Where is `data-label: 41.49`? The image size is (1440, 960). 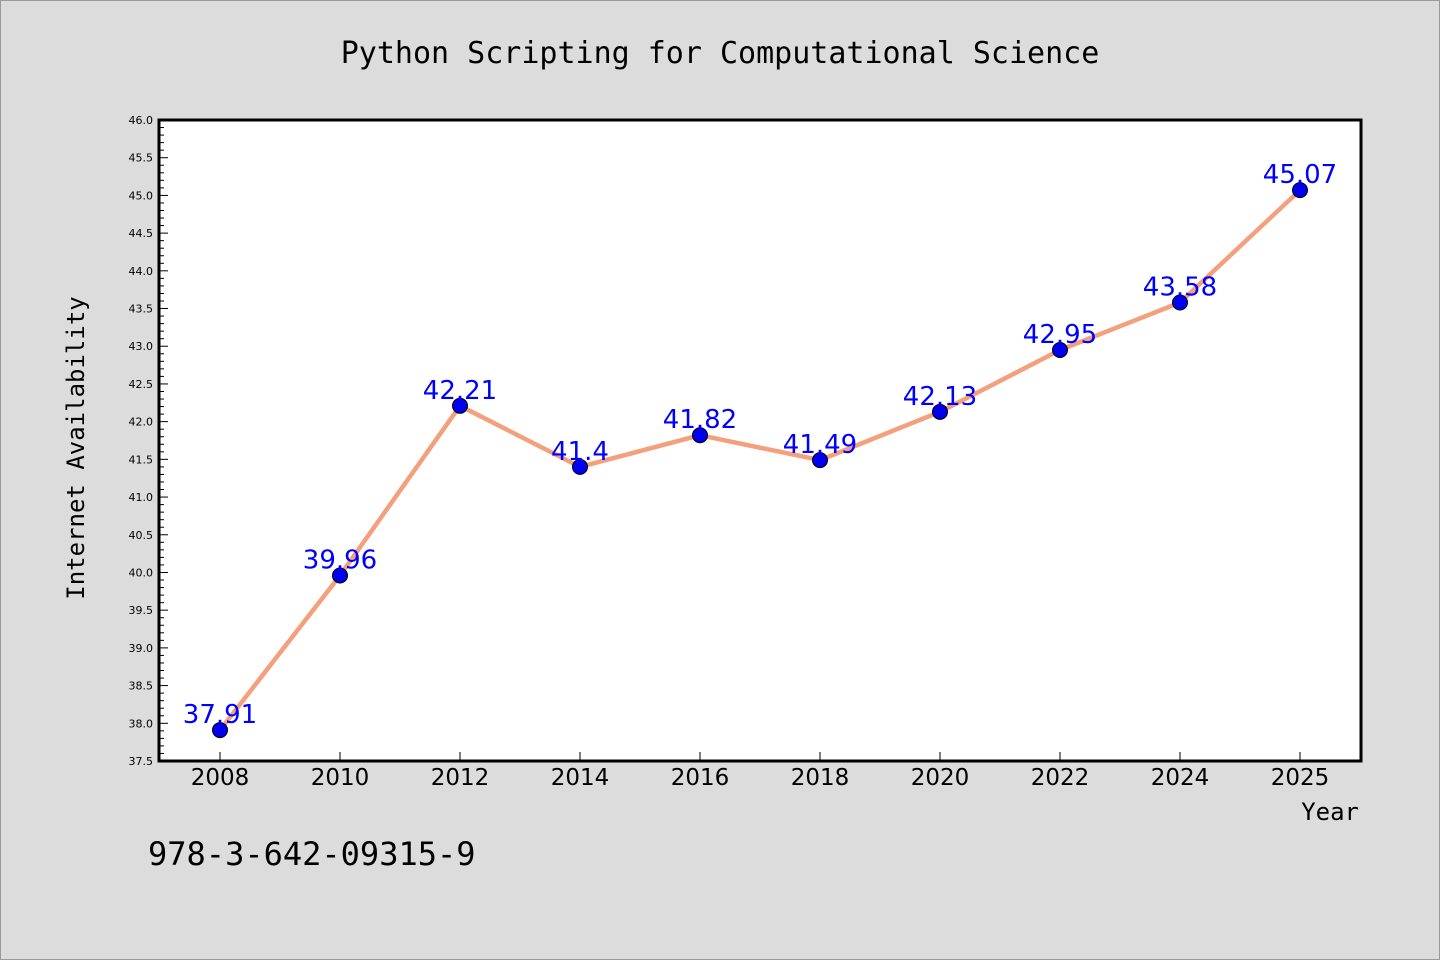
data-label: 41.49 is located at coordinates (820, 445).